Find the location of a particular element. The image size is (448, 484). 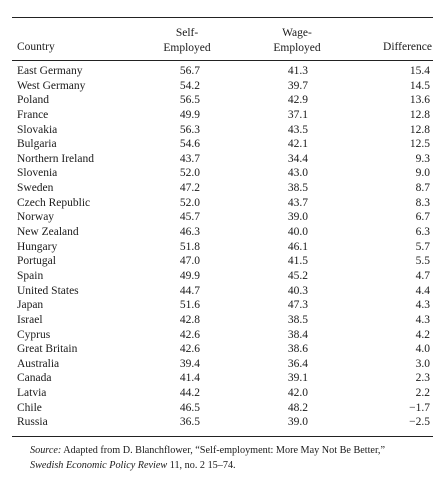

wage-employed-cell: 41.5 is located at coordinates (297, 261).